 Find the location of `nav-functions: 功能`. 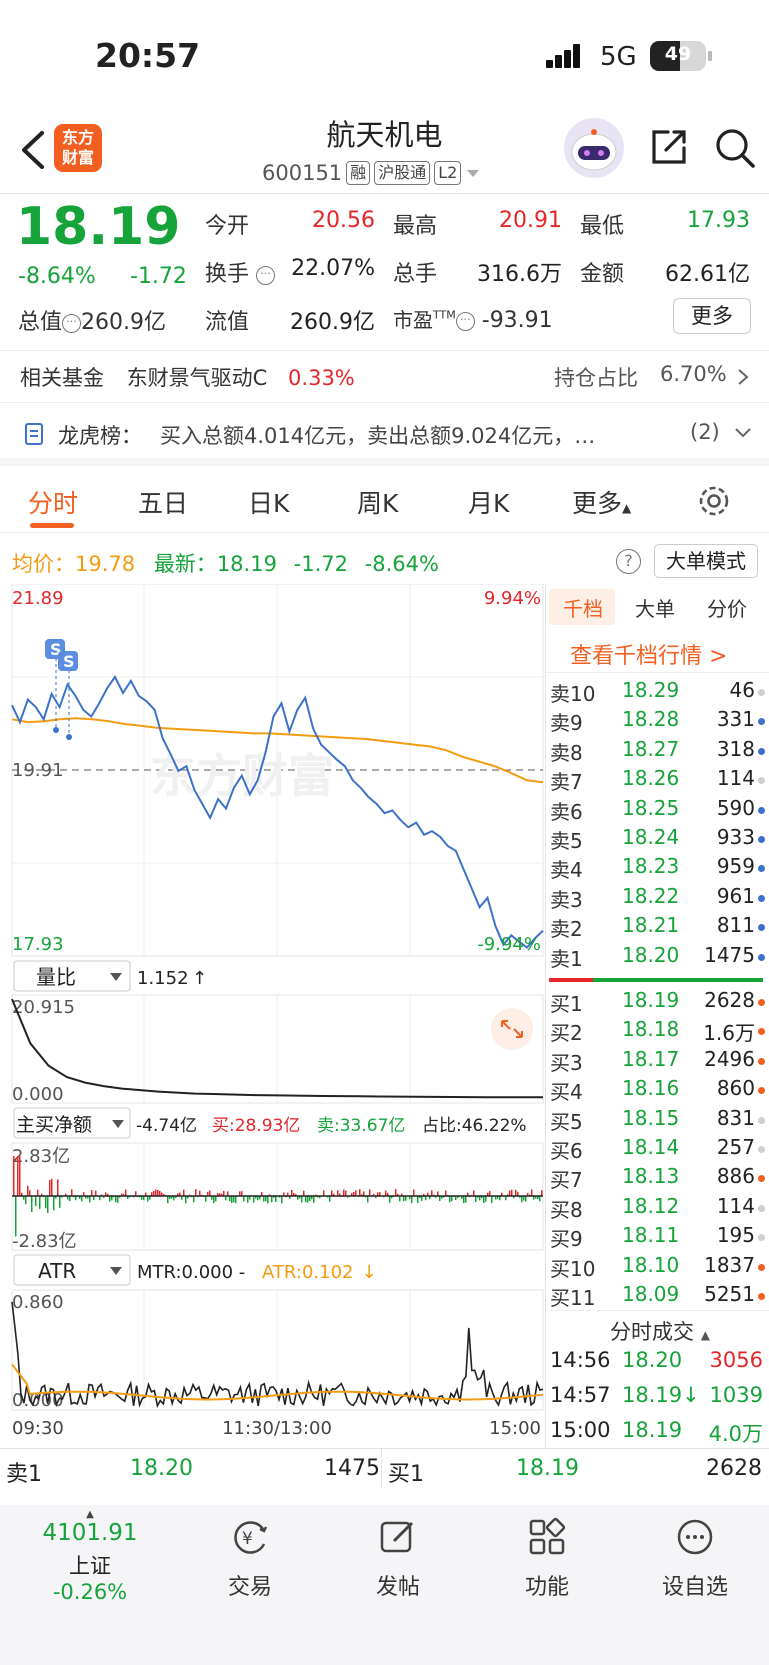

nav-functions: 功能 is located at coordinates (547, 1553).